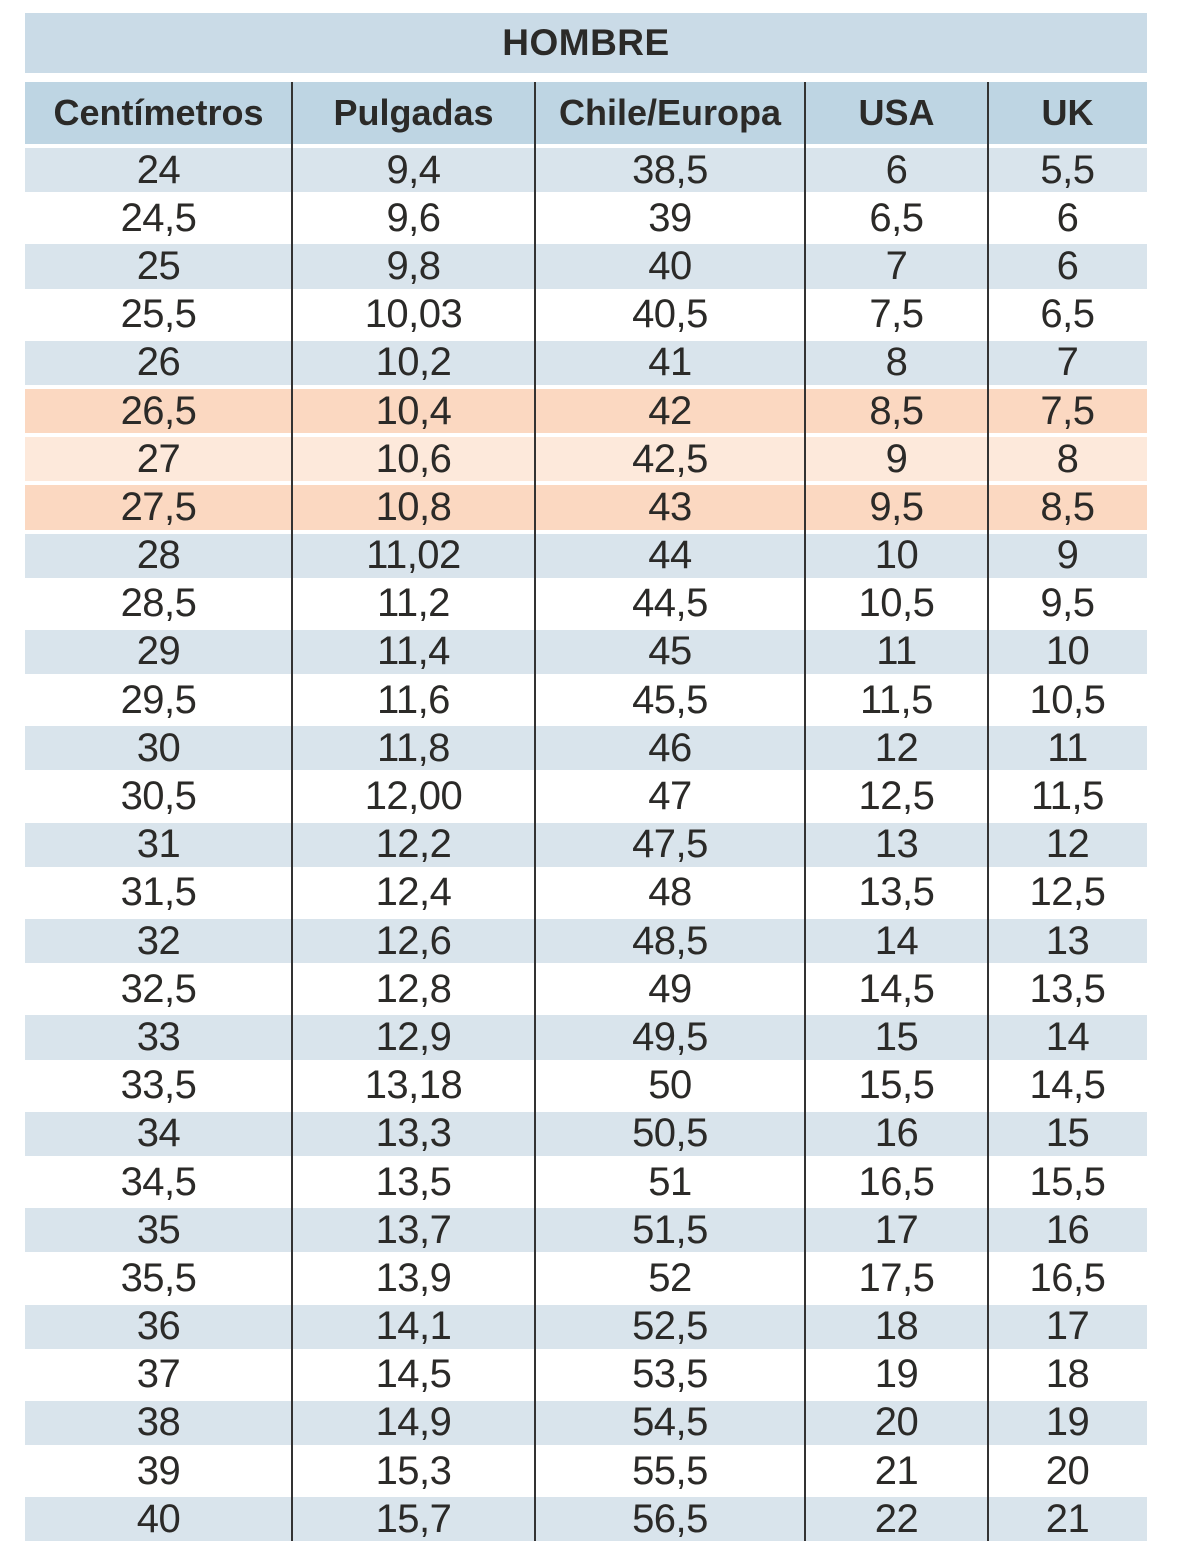 The image size is (1179, 1556). I want to click on table-row: 28,5 11,2 44,5 10,5 9,5, so click(586, 603).